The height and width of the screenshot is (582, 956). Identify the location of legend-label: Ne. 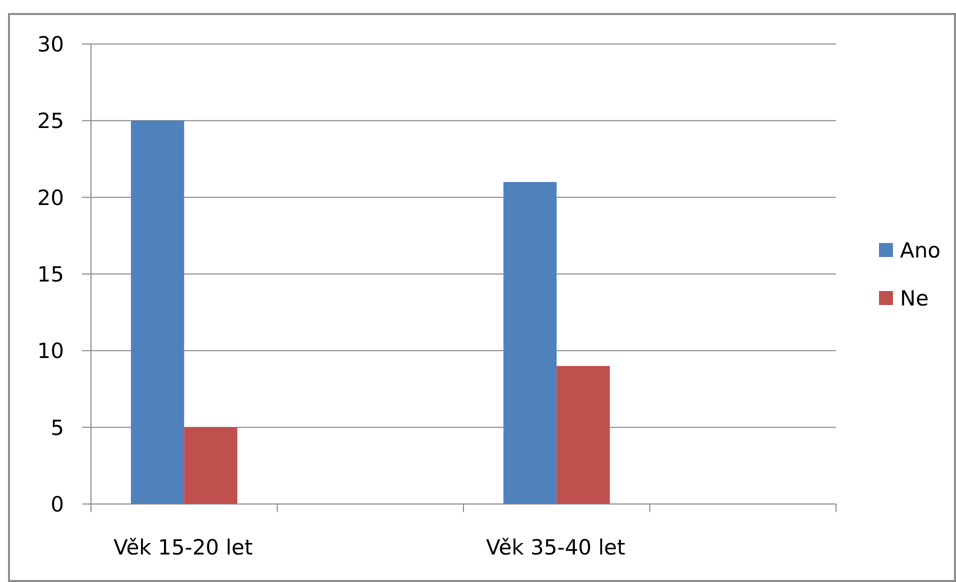
(914, 298).